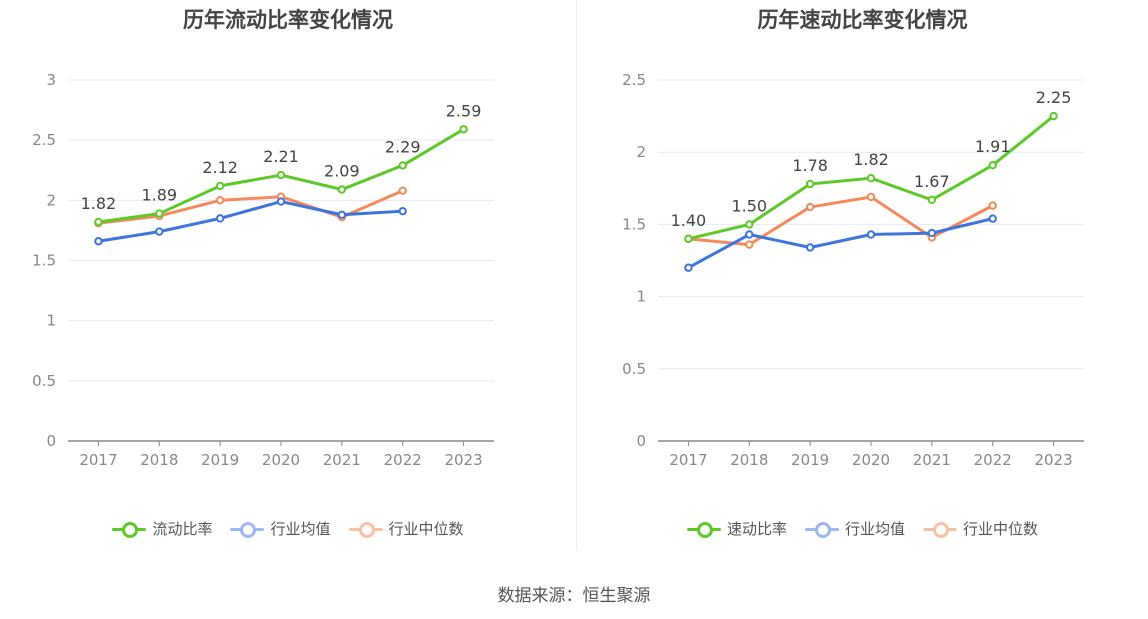 The height and width of the screenshot is (619, 1148). Describe the element at coordinates (576, 275) in the screenshot. I see `panel-divider` at that location.